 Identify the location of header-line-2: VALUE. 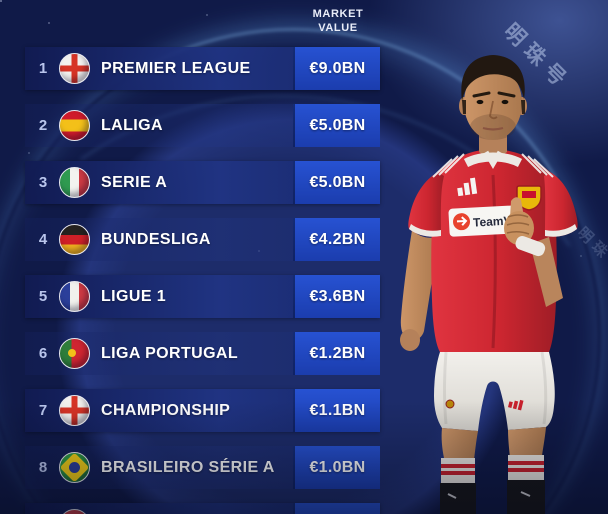
(338, 28).